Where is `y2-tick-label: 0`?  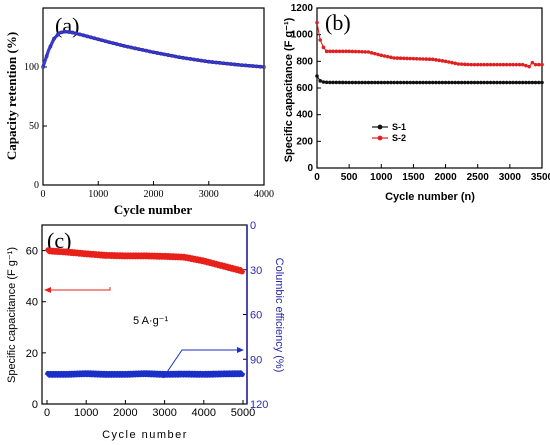
y2-tick-label: 0 is located at coordinates (253, 226).